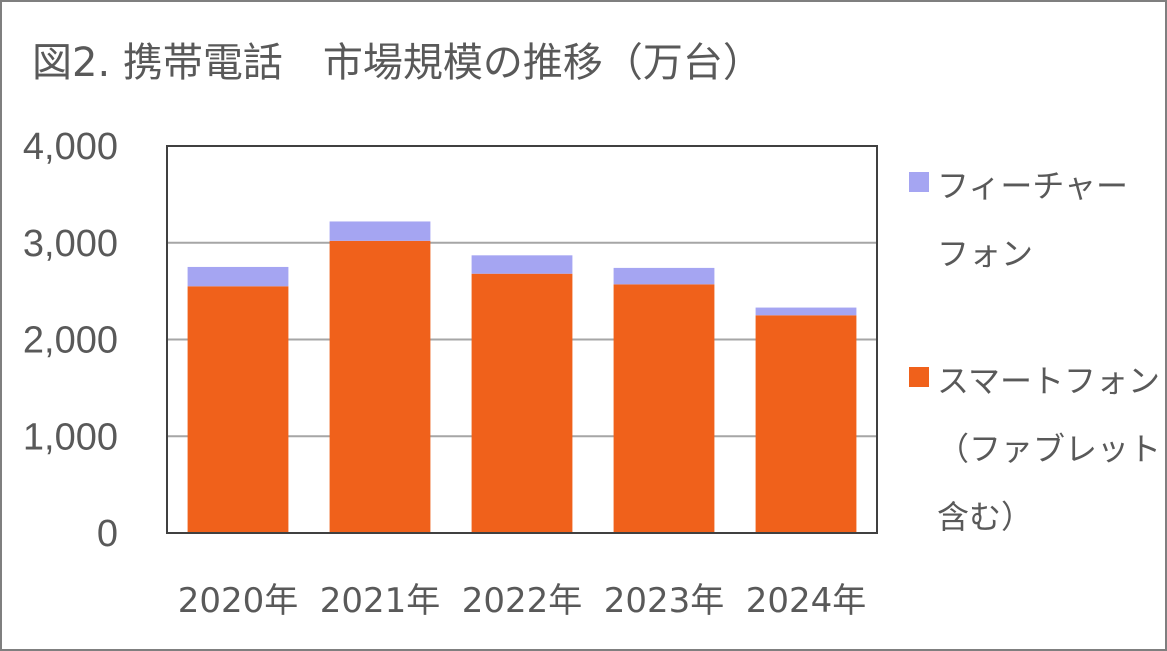  I want to click on legend-label: スマートフォン, so click(1048, 381).